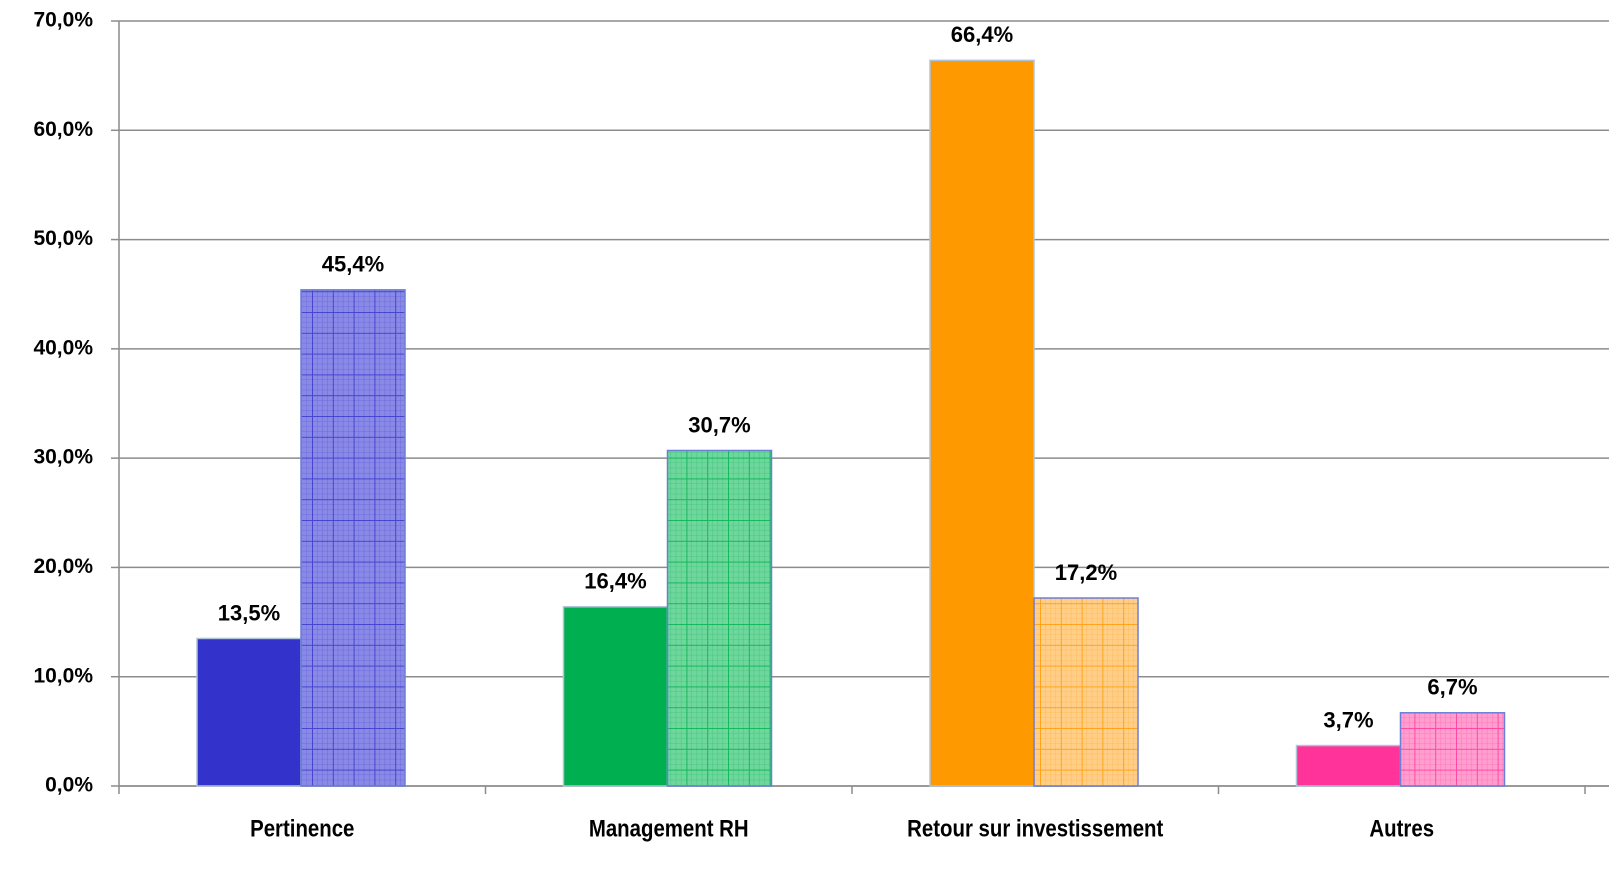 This screenshot has width=1609, height=869. I want to click on value-label: 3,7%, so click(1348, 719).